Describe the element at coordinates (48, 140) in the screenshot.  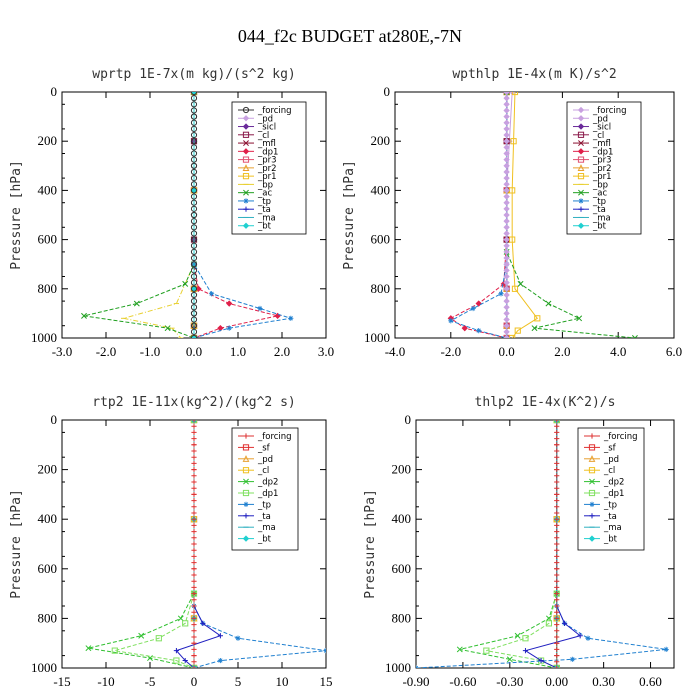
I see `y-tick-label: 200` at that location.